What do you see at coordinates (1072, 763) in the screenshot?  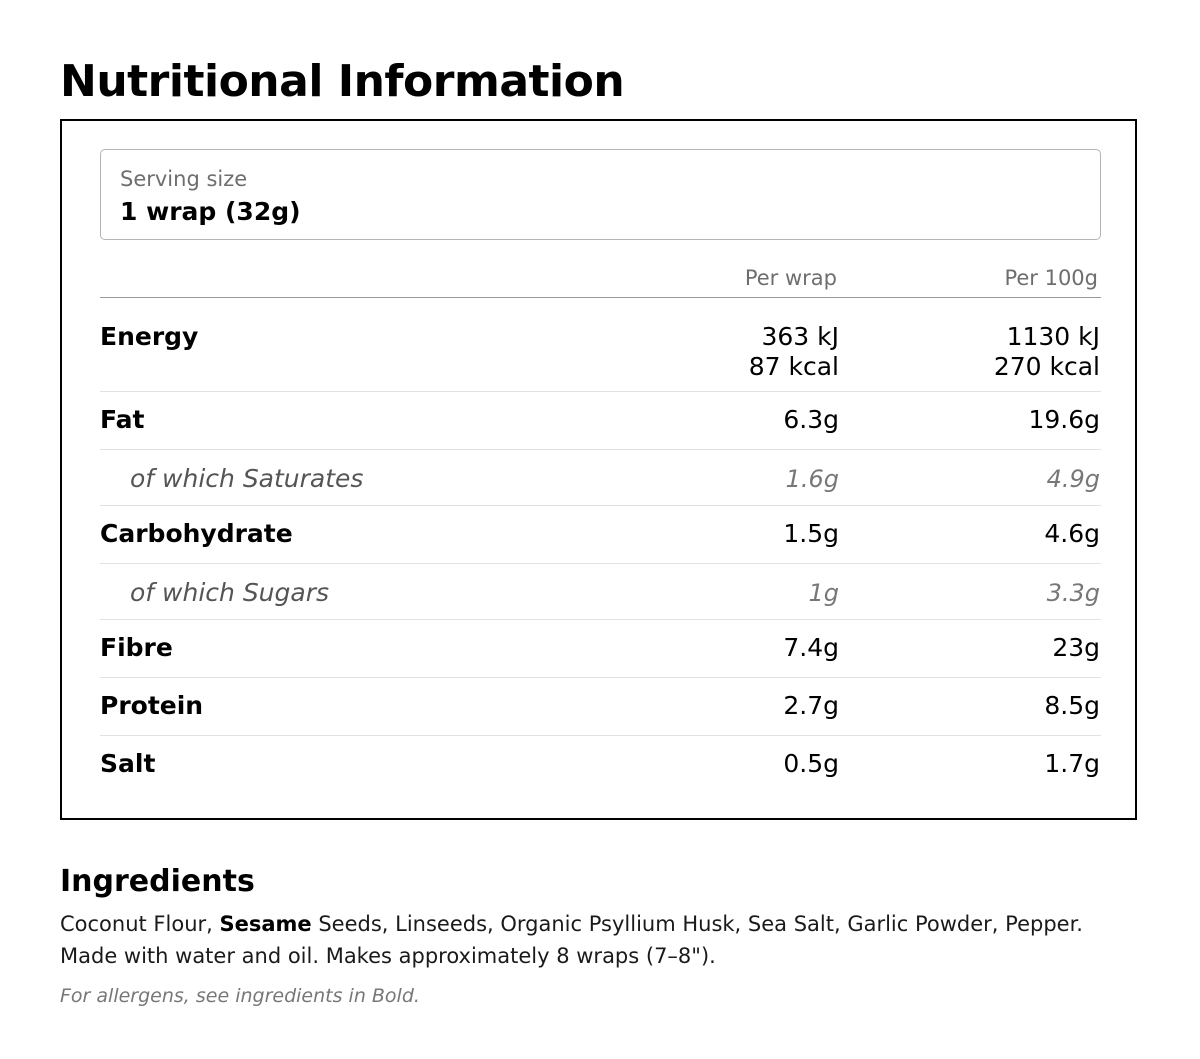 I see `salt-per-100g: 1.7g` at bounding box center [1072, 763].